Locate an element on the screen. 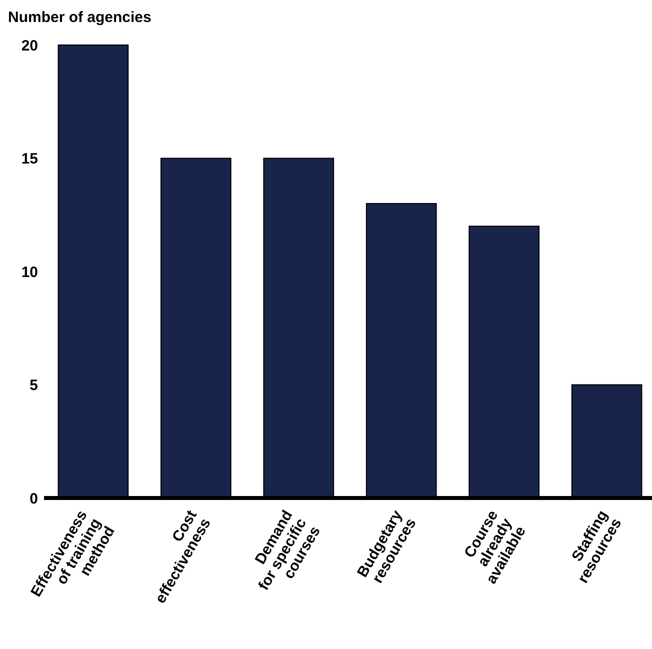 The width and height of the screenshot is (652, 649). y-tick-label: 15 is located at coordinates (29, 159).